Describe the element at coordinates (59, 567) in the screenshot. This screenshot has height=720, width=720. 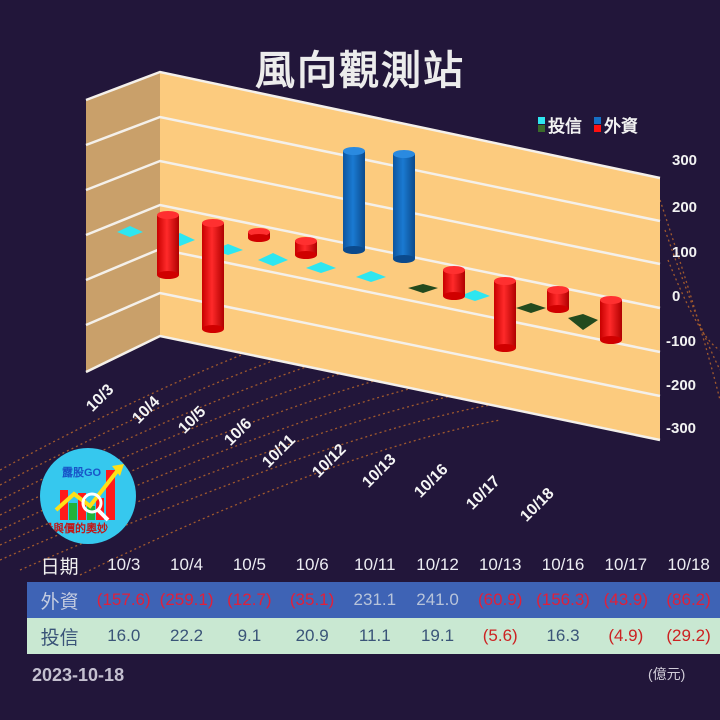
I see `row-label: 日期` at that location.